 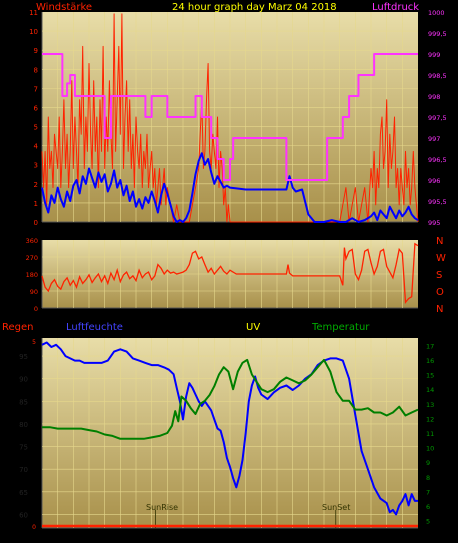 I want to click on humidity-tick-label: 65, so click(x=23, y=493).